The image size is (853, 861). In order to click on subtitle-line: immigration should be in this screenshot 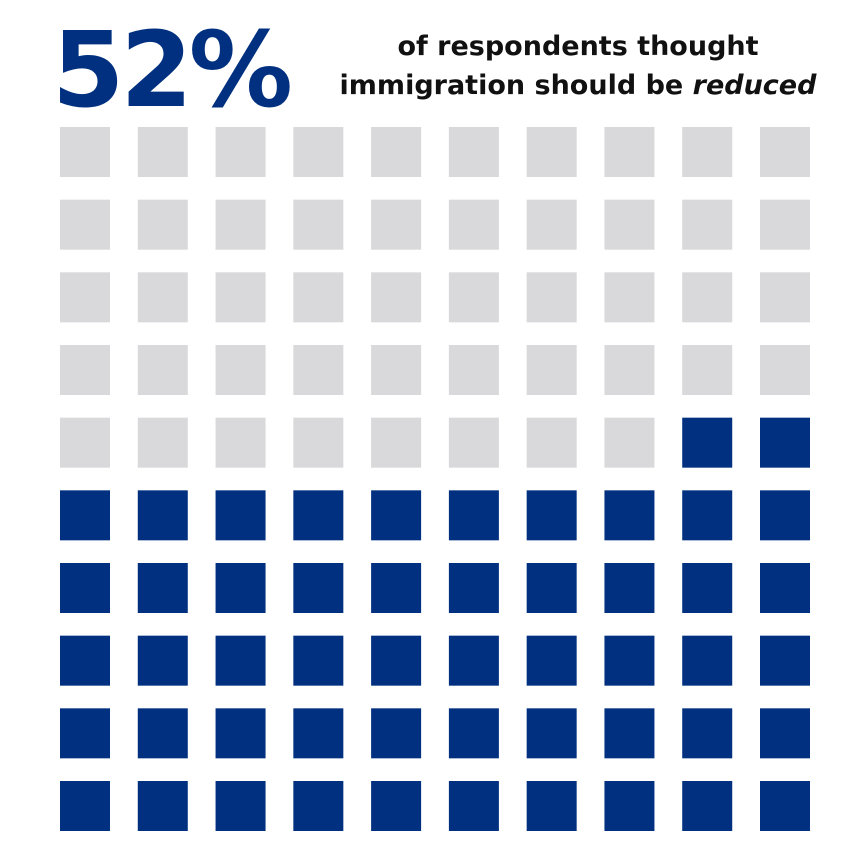, I will do `click(512, 85)`.